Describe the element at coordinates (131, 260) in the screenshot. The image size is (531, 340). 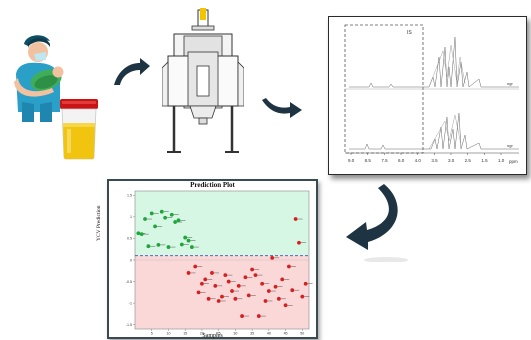
I see `y-tick-label: 0` at that location.